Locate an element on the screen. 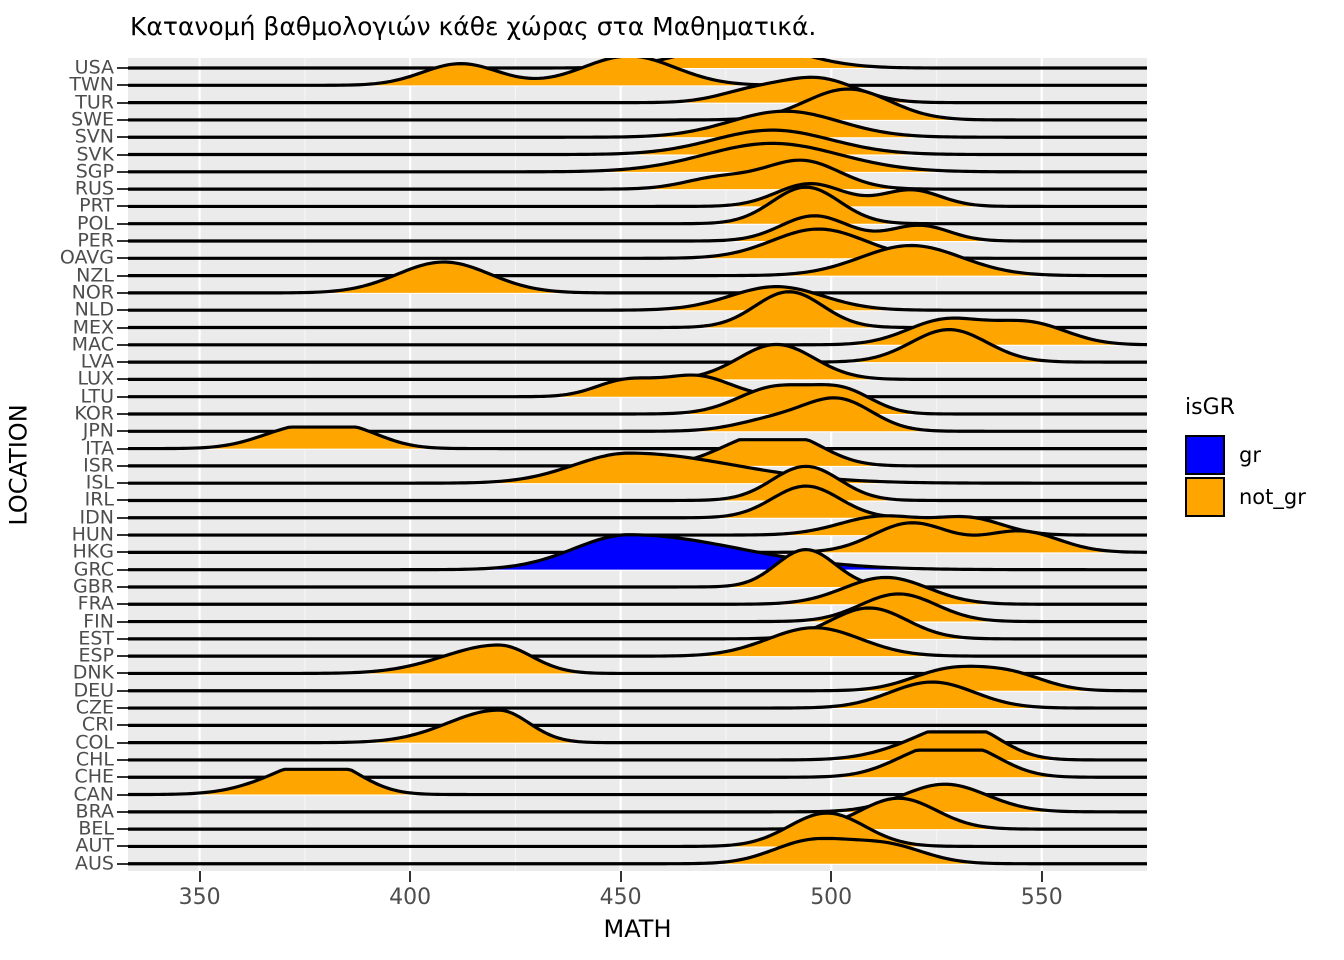  ridge-area-che is located at coordinates (637, 764).